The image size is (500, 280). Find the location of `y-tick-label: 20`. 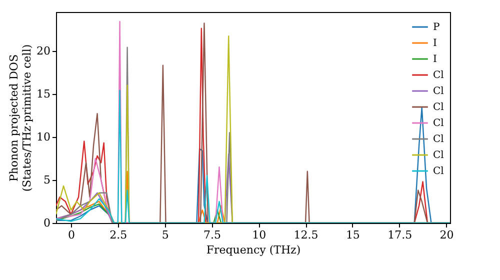

y-tick-label: 20 is located at coordinates (43, 51).